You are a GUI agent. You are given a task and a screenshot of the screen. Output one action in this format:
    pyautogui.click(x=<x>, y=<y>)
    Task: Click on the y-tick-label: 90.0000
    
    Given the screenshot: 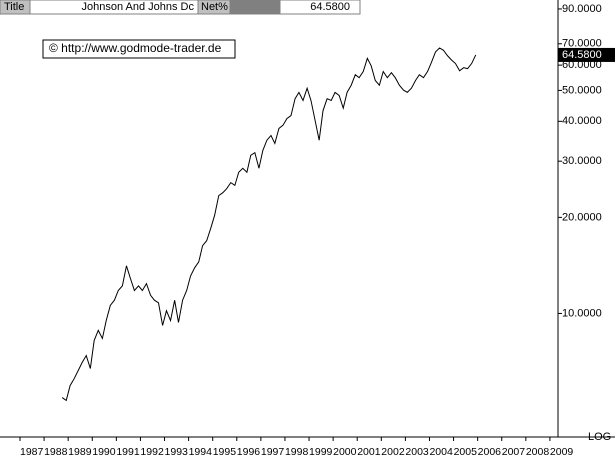 What is the action you would take?
    pyautogui.click(x=582, y=9)
    